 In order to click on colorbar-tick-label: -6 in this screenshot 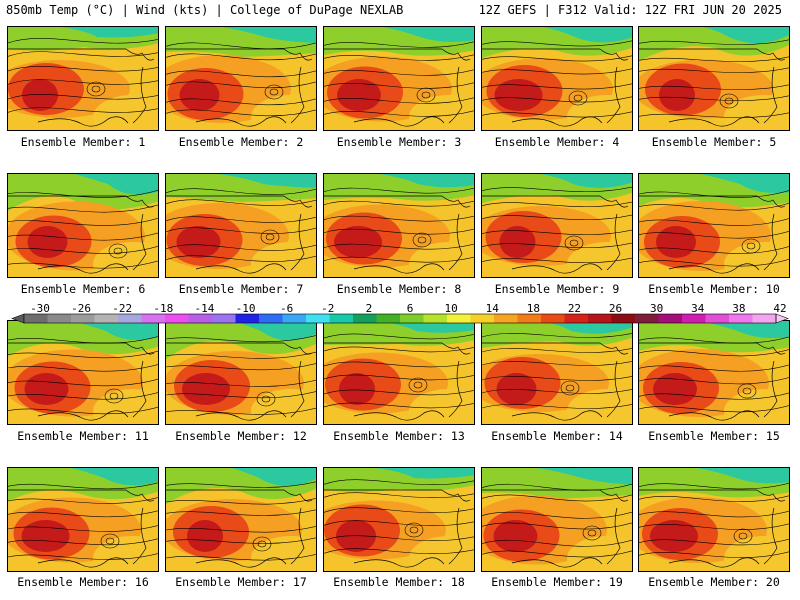, I will do `click(286, 309)`.